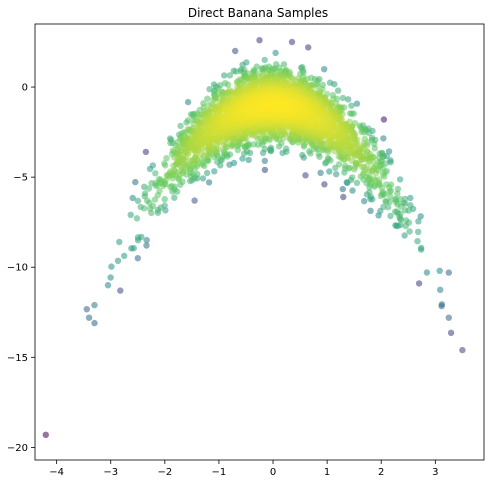  What do you see at coordinates (110, 472) in the screenshot?
I see `x-tick-label: −3` at bounding box center [110, 472].